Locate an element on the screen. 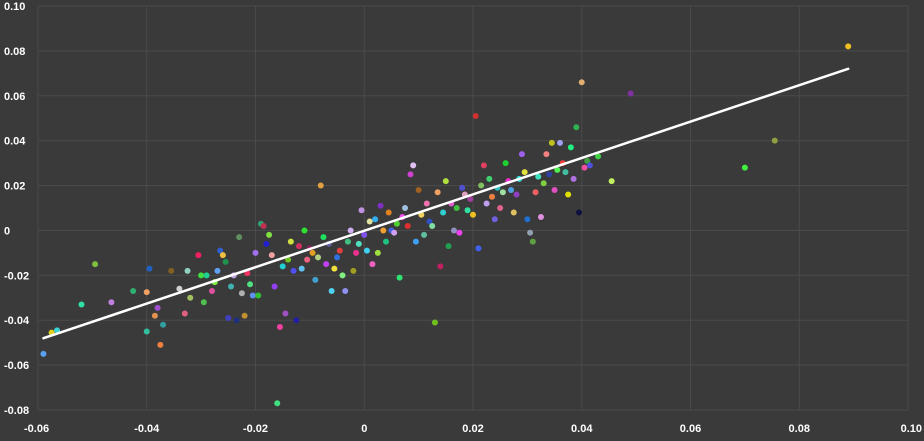 The image size is (924, 441). x-tick-label: 0.06 is located at coordinates (690, 429).